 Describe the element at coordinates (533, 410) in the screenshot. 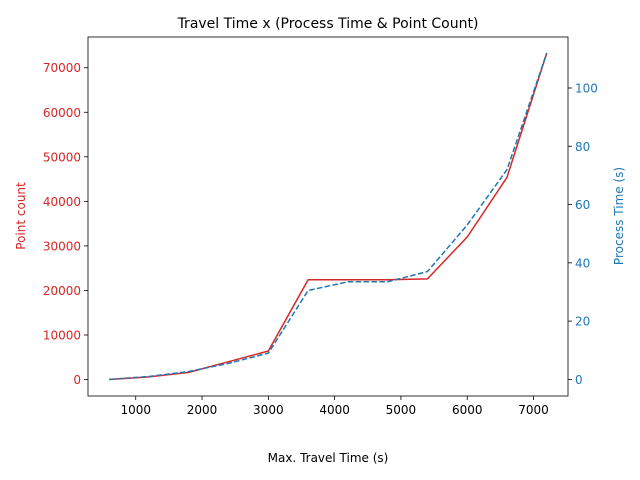

I see `x-tick-label: 7000` at that location.